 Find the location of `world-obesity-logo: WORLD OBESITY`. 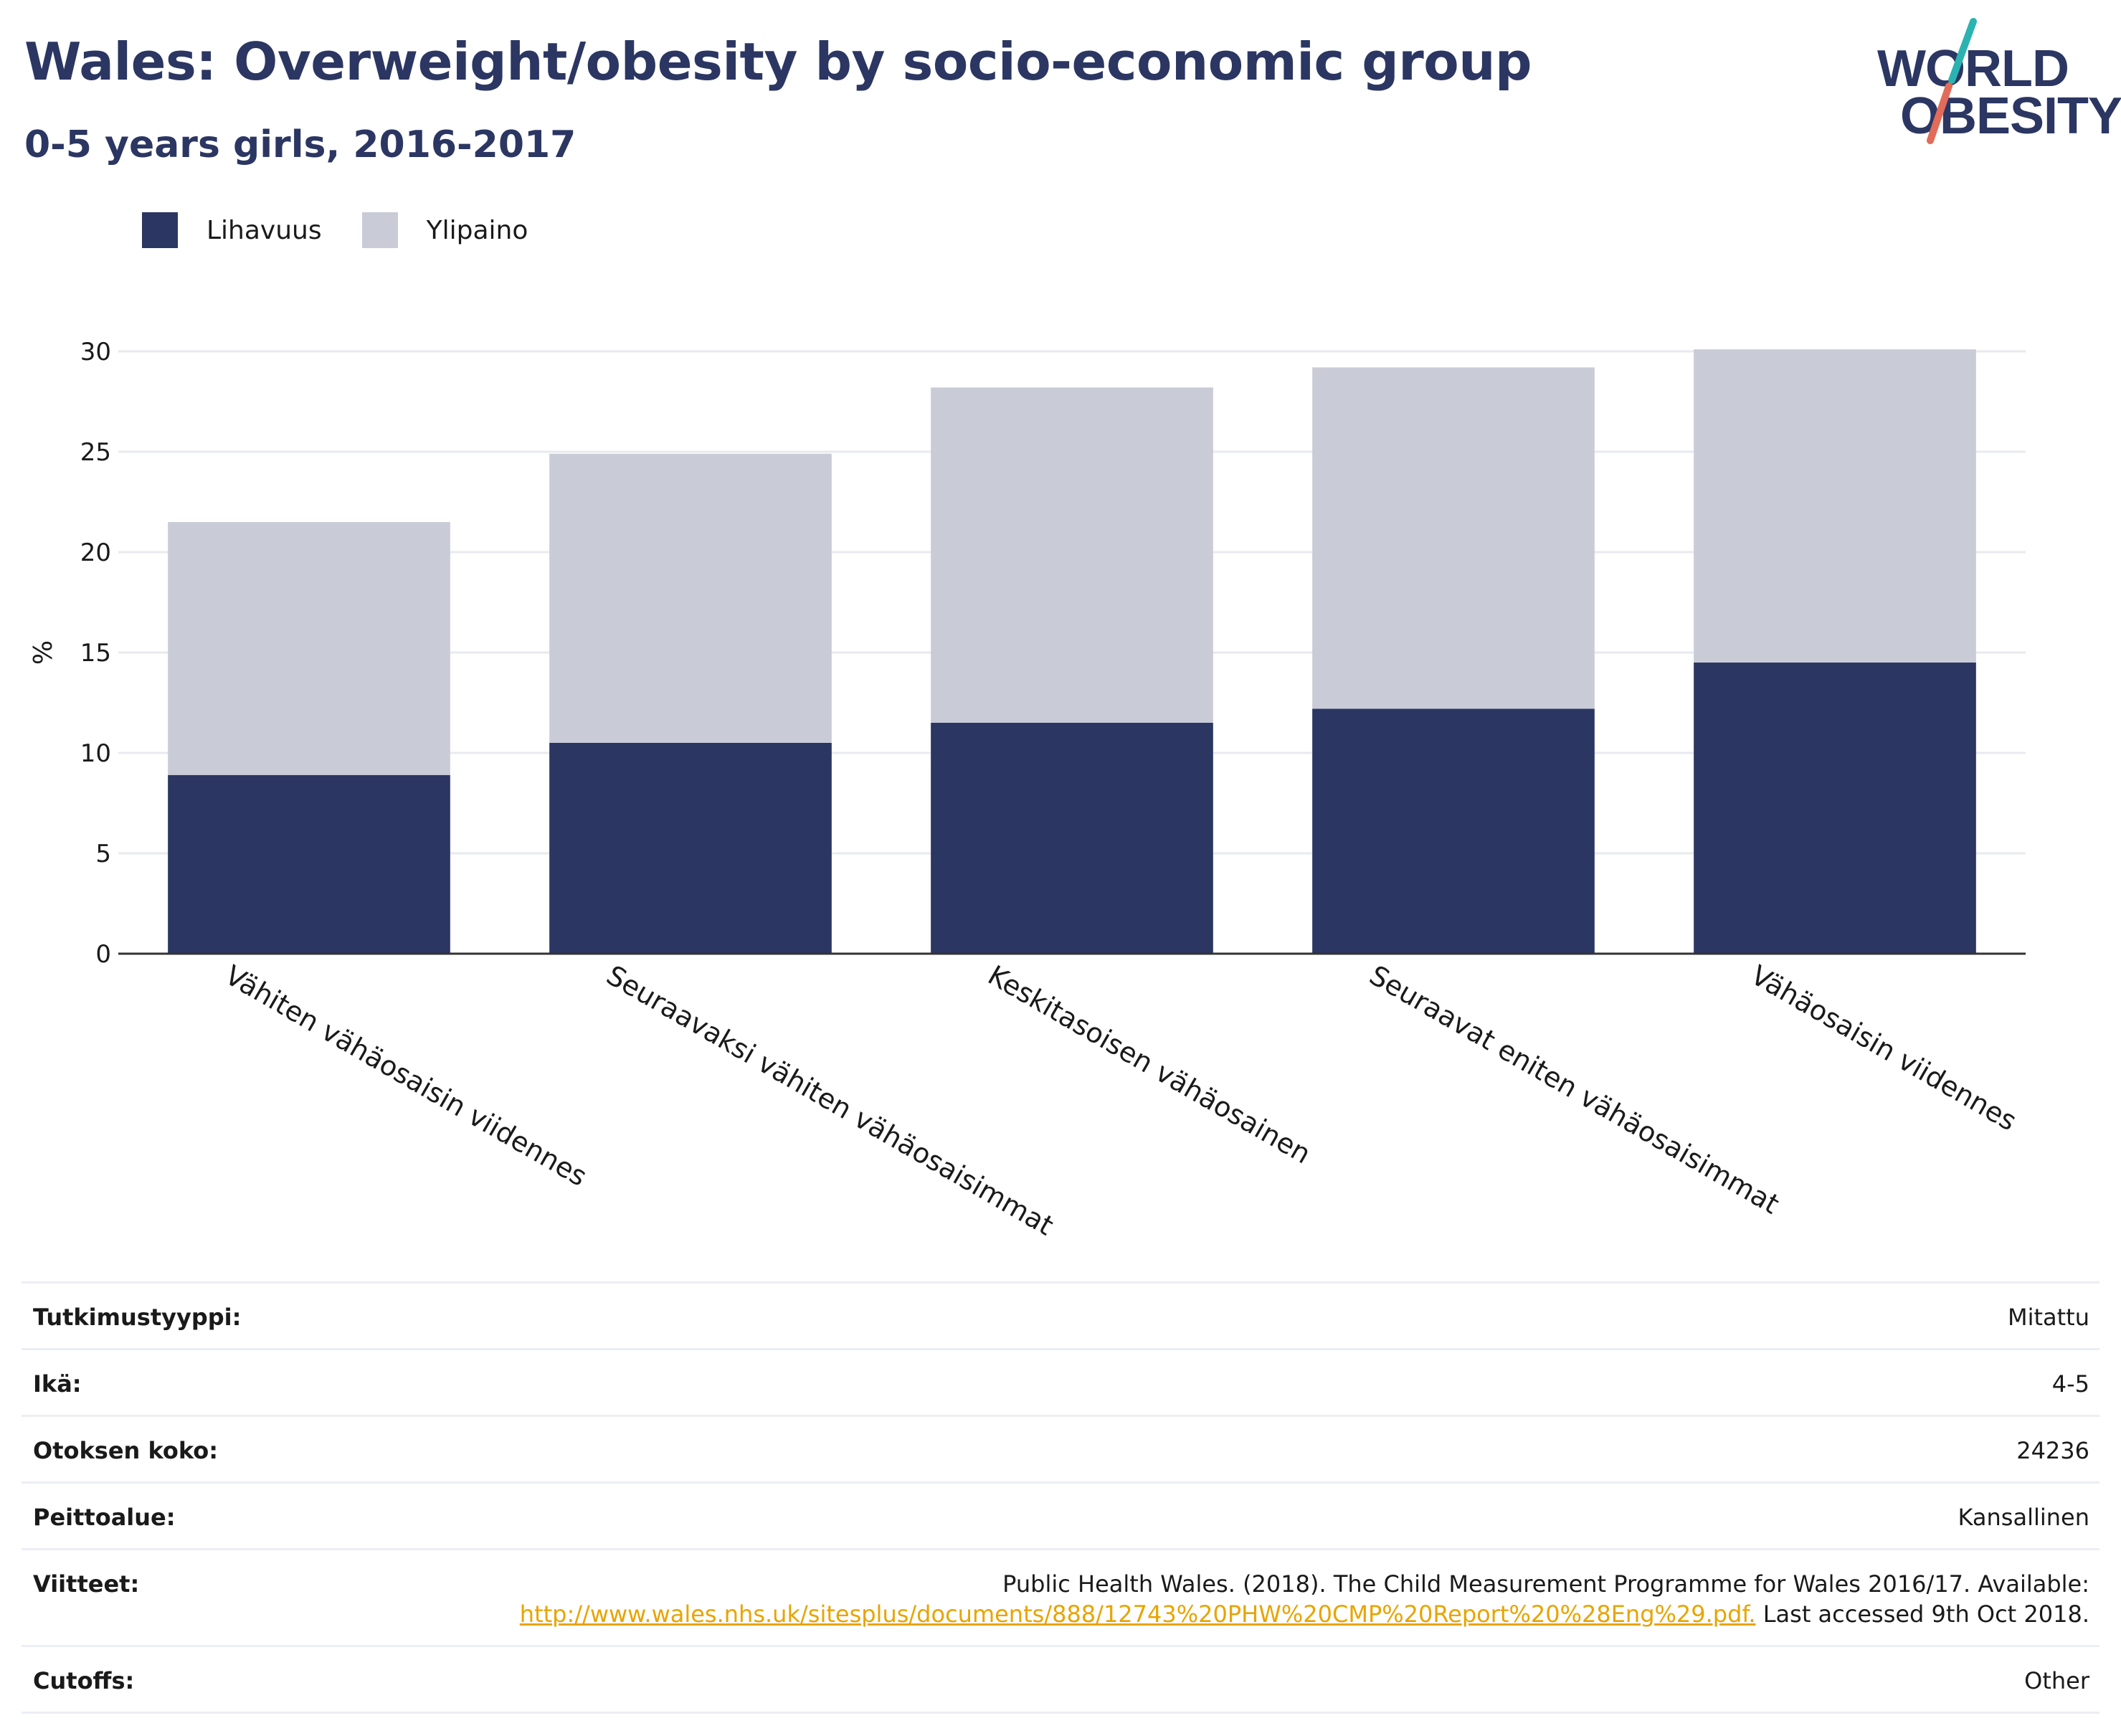

world-obesity-logo: WORLD OBESITY is located at coordinates (1996, 86).